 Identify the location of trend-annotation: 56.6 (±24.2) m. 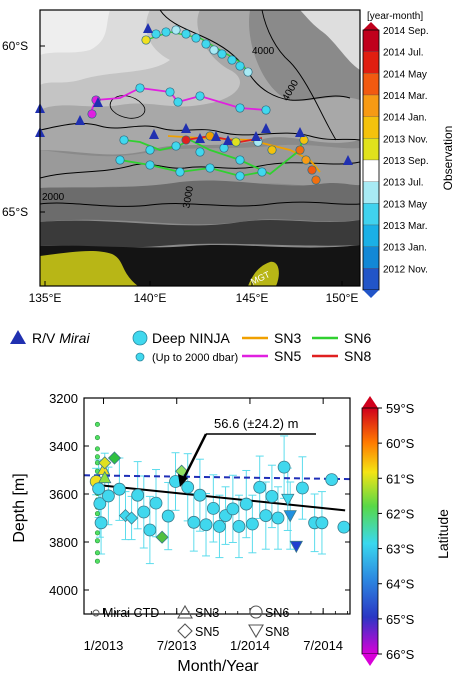
(256, 423).